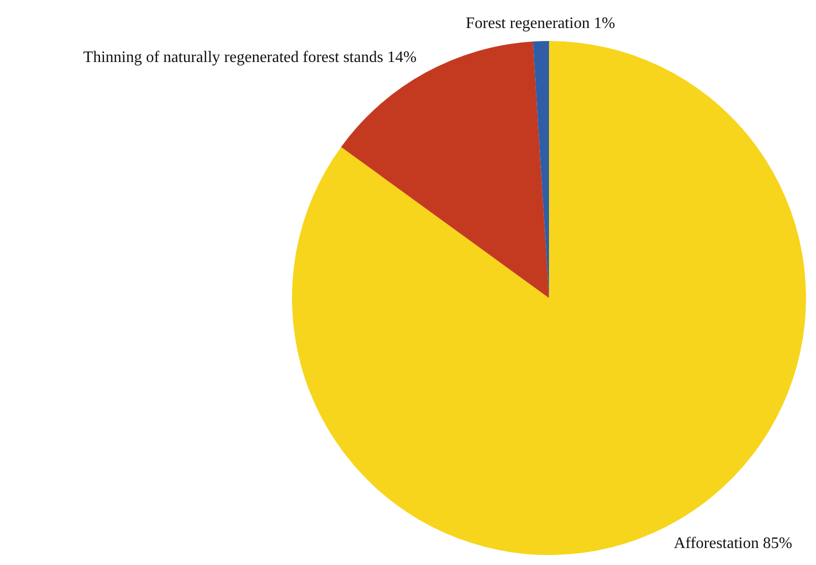  What do you see at coordinates (733, 543) in the screenshot?
I see `slice-label: Afforestation 85%` at bounding box center [733, 543].